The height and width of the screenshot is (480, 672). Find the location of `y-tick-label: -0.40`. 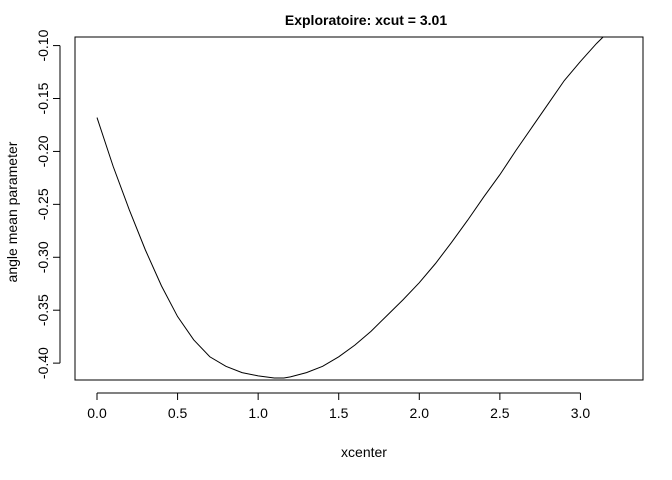

y-tick-label: -0.40 is located at coordinates (43, 363).